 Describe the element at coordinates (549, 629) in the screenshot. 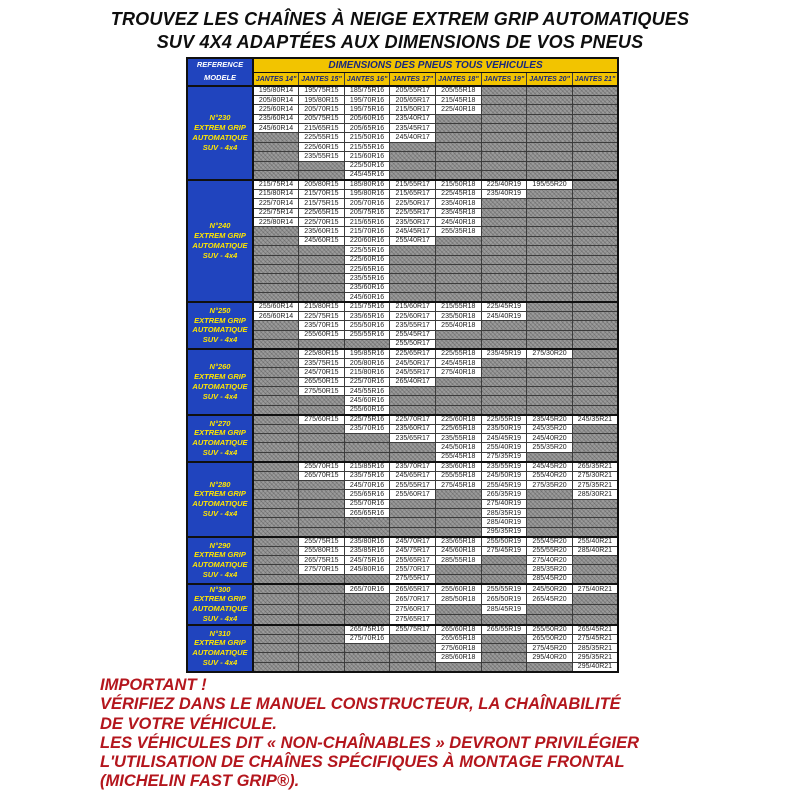

I see `tire-size-cell: 255/50R20` at that location.